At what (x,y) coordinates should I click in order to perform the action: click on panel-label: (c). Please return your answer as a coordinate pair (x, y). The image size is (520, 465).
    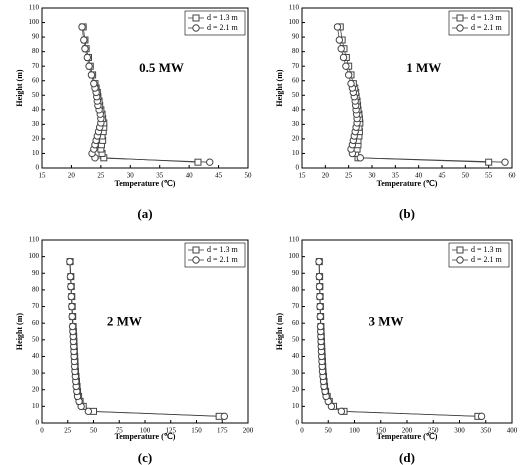
    Looking at the image, I should click on (145, 457).